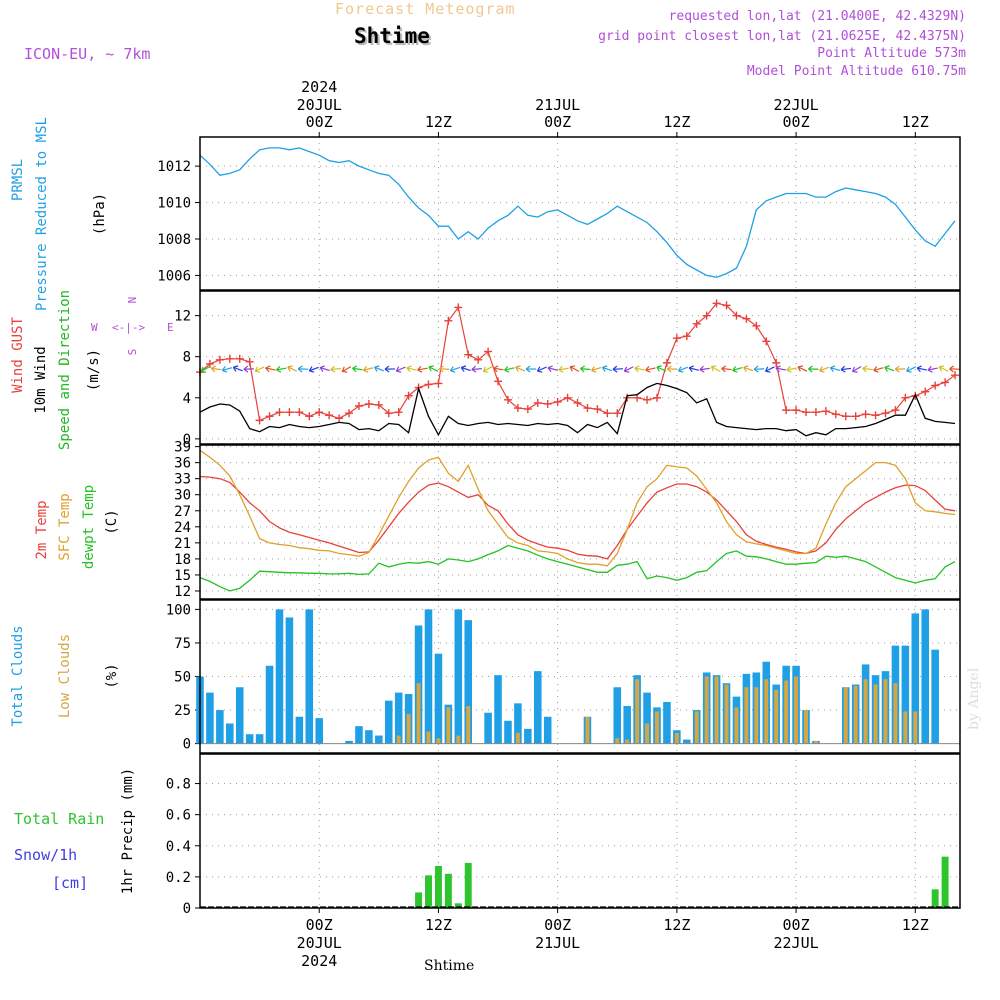 The height and width of the screenshot is (1000, 1000). Describe the element at coordinates (319, 105) in the screenshot. I see `x-date-label-top: 20JUL` at that location.